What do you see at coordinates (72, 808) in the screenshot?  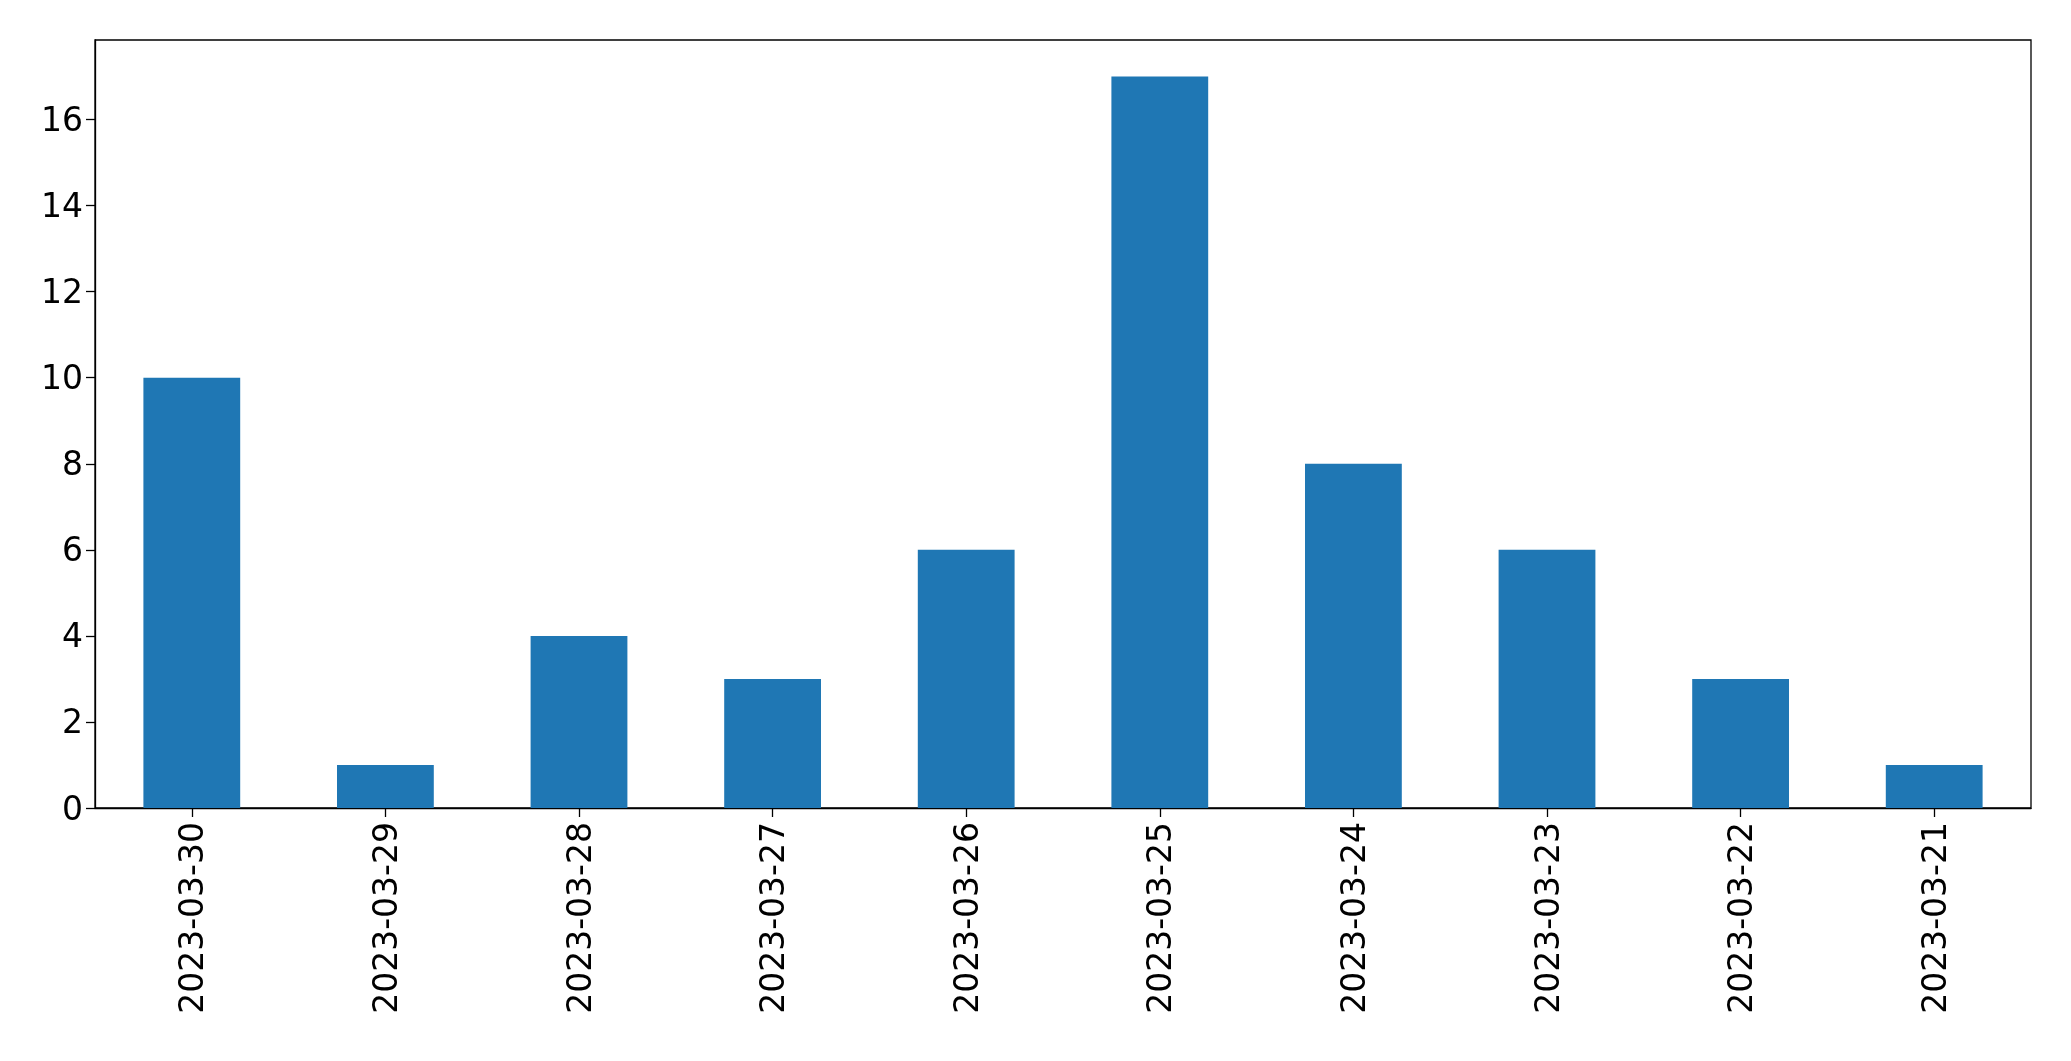 I see `y-tick-label: 0` at bounding box center [72, 808].